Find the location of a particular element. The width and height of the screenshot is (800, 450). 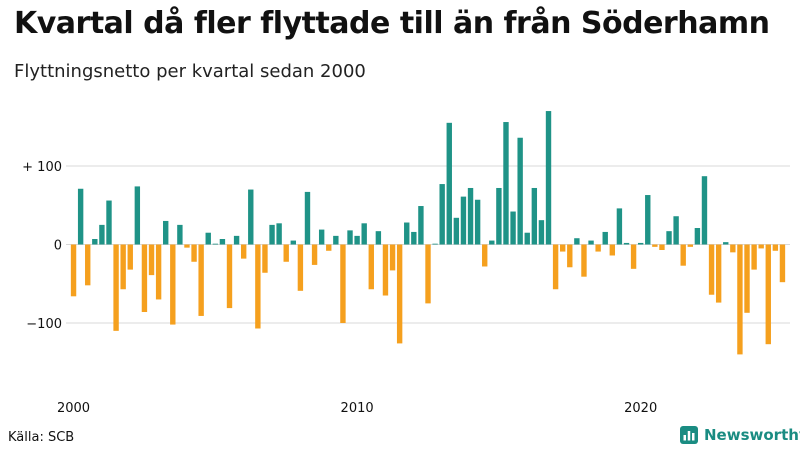

newsworthy-logo: Newsworthy is located at coordinates (740, 435).